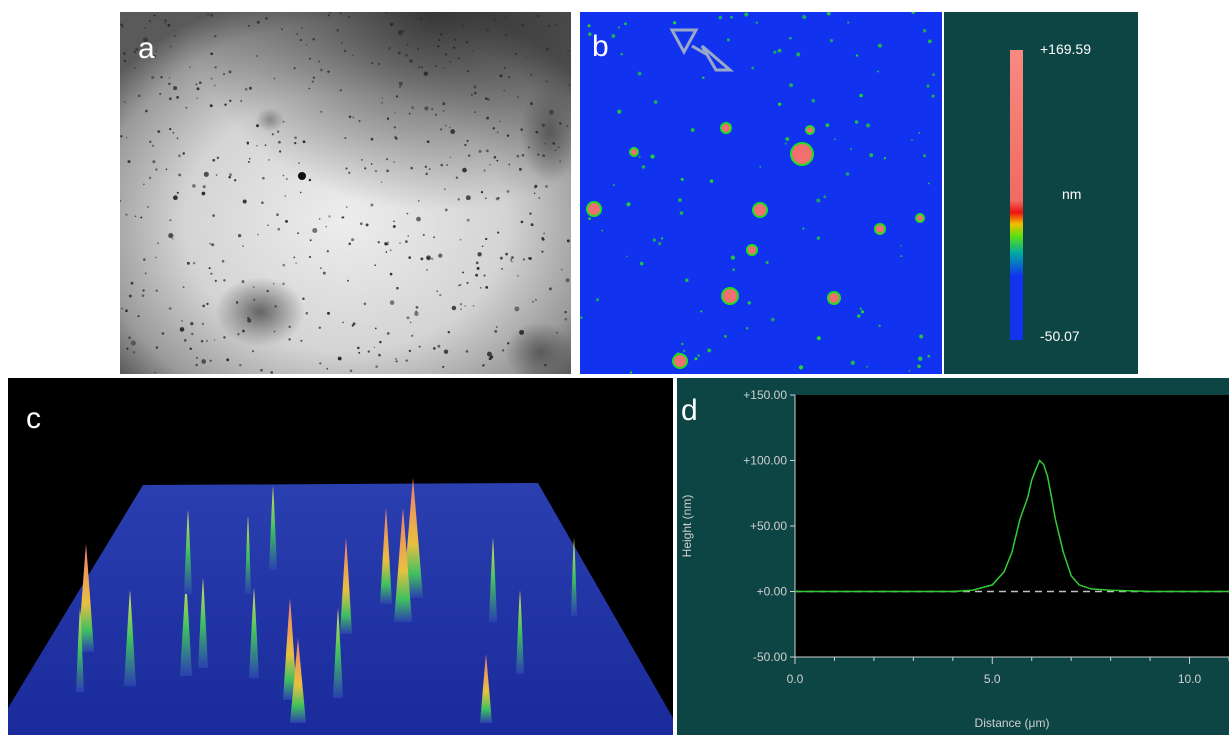  Describe the element at coordinates (770, 657) in the screenshot. I see `y-tick-label: -50.00` at that location.